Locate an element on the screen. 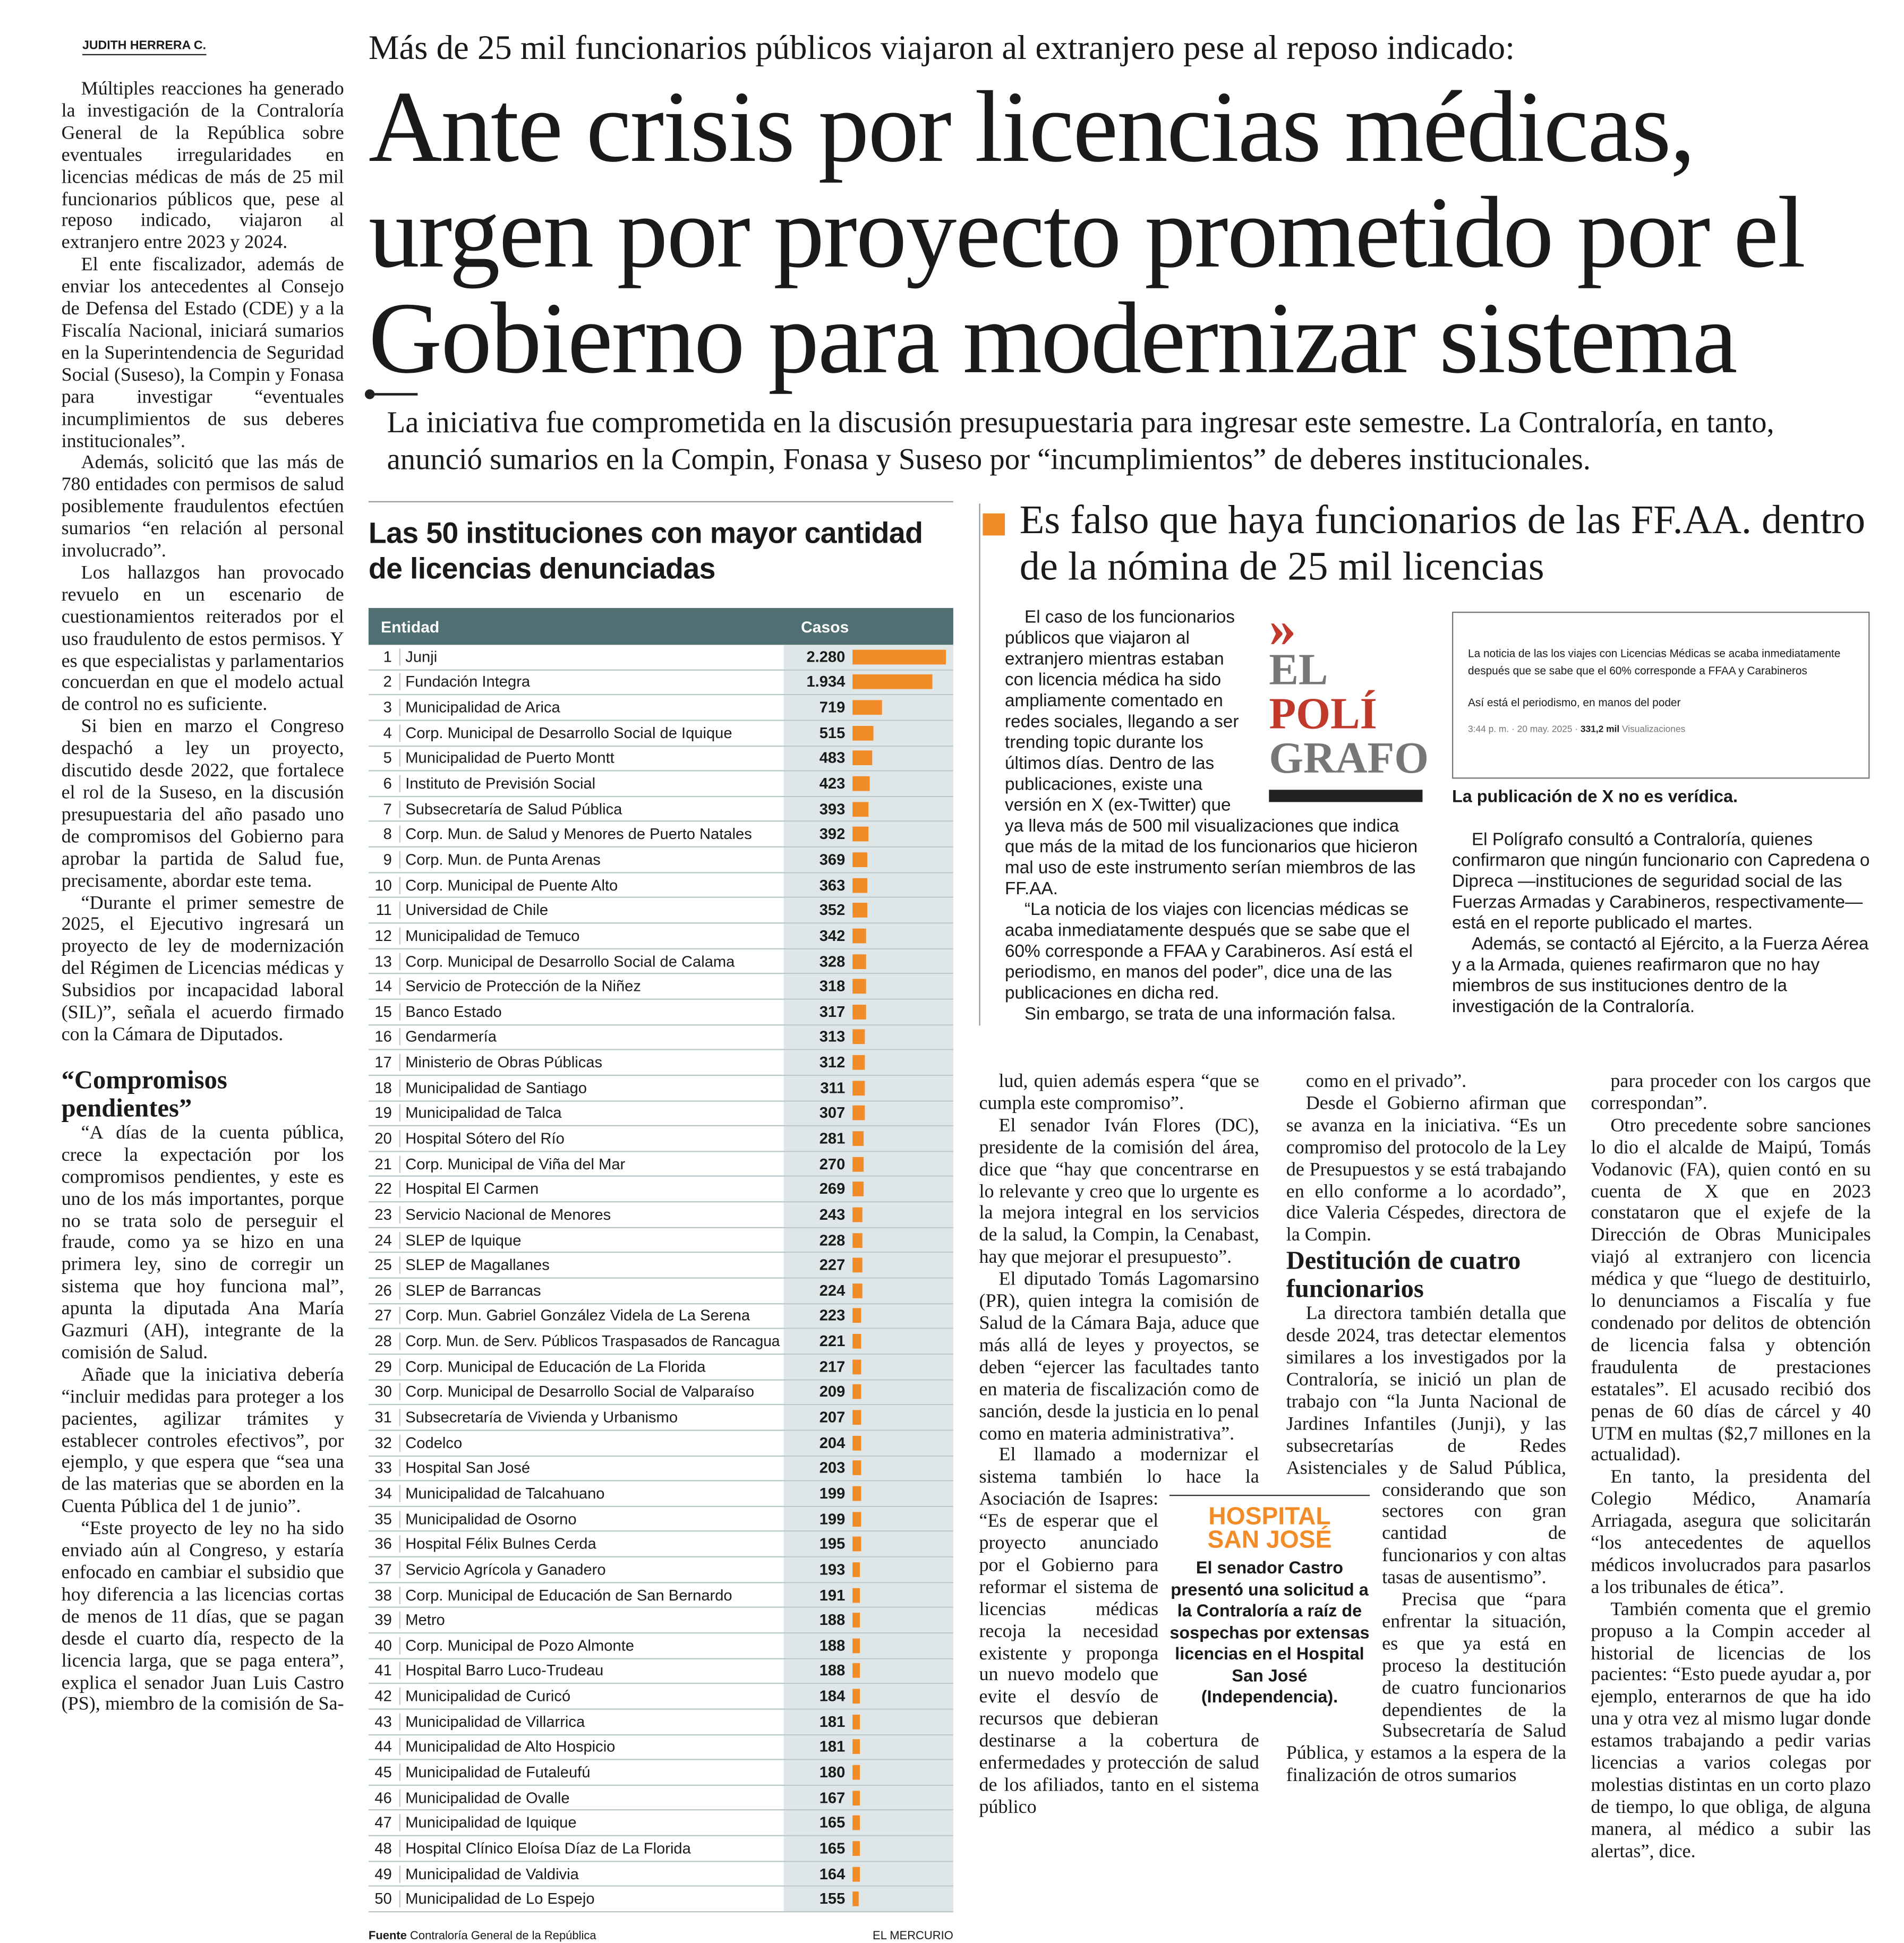 This screenshot has width=1904, height=1943. row-value: 312 is located at coordinates (832, 1063).